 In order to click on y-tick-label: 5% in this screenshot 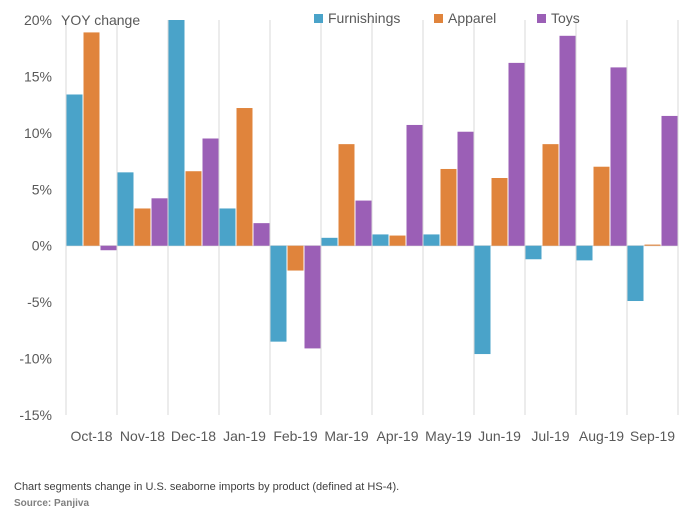, I will do `click(42, 189)`.